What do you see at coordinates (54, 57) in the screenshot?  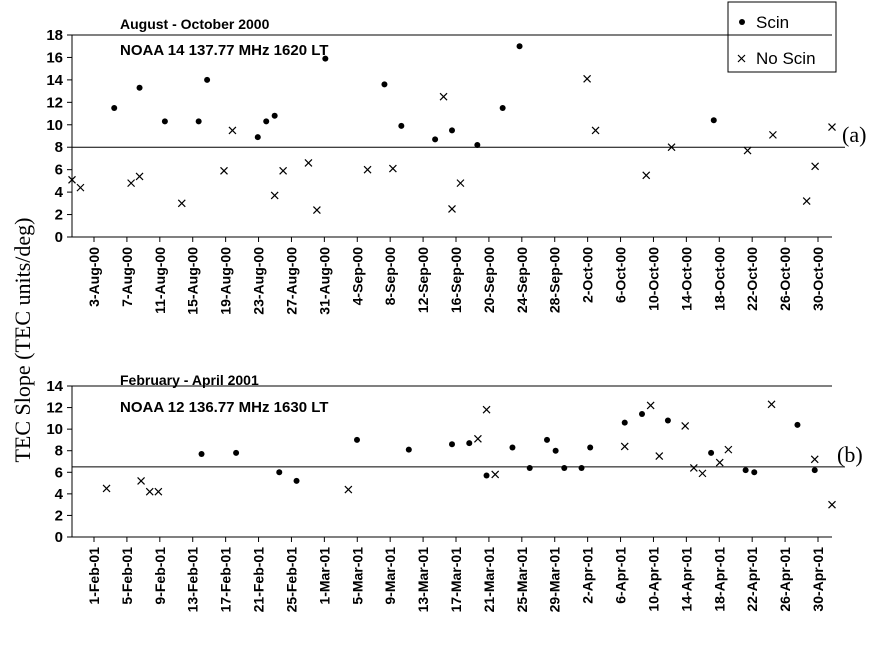 I see `y-tick-label: 16` at bounding box center [54, 57].